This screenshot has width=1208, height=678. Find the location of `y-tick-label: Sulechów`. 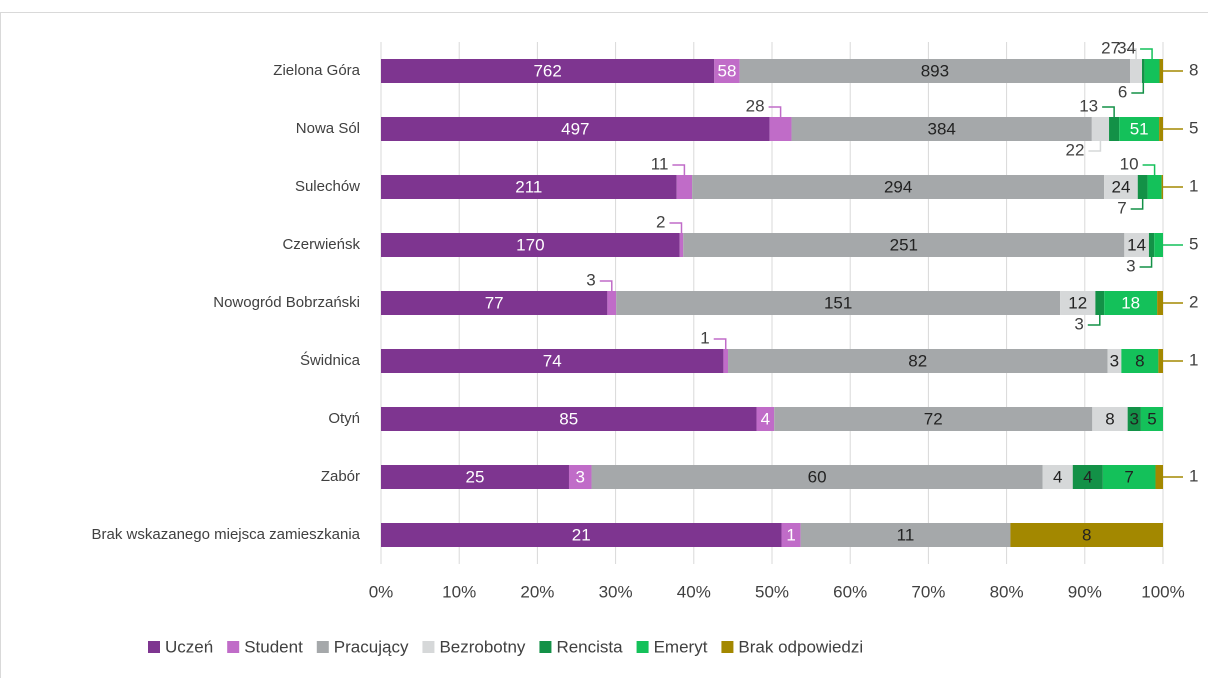

y-tick-label: Sulechów is located at coordinates (327, 186).